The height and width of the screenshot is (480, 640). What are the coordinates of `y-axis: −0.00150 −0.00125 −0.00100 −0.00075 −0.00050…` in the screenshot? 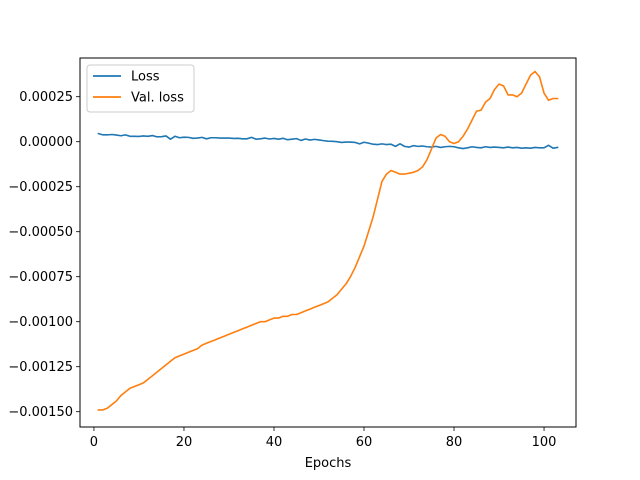 It's located at (44, 255).